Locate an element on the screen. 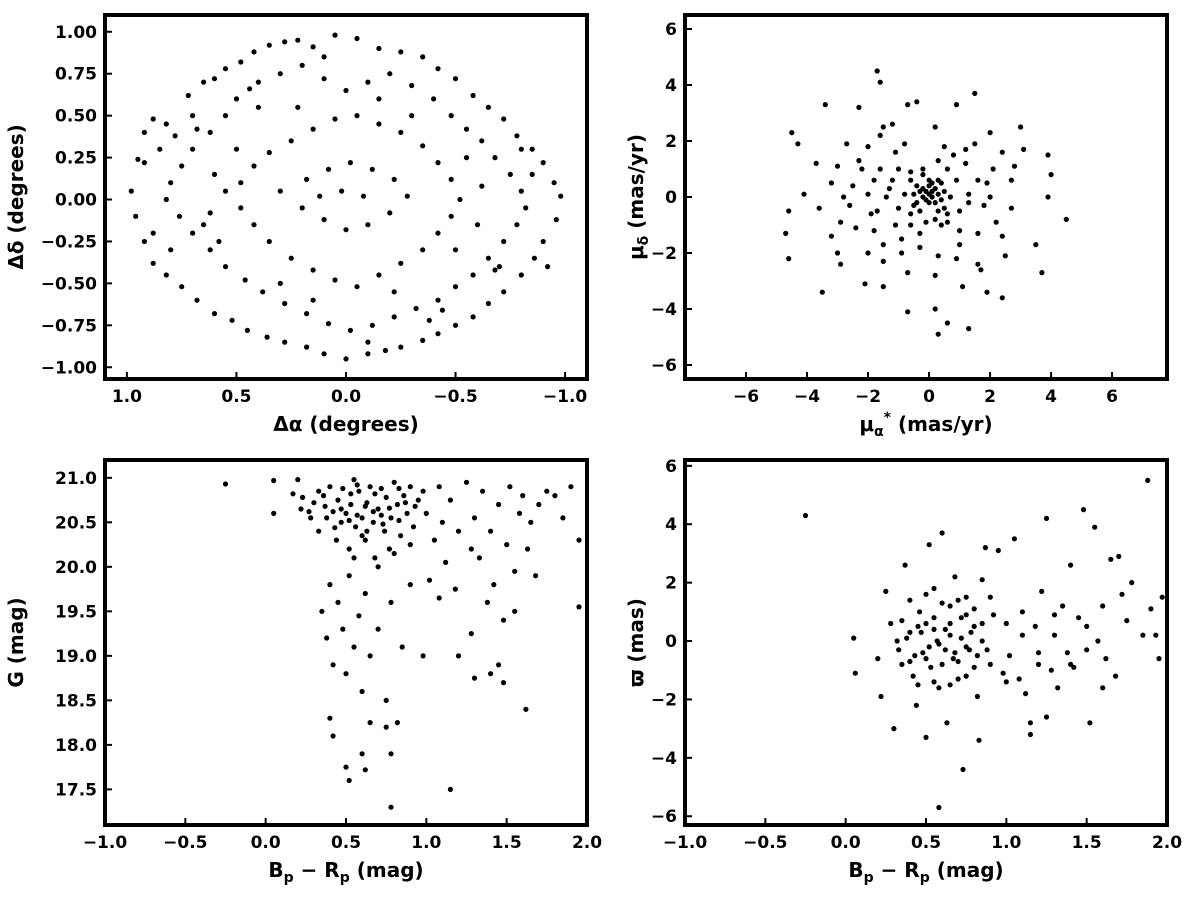 The width and height of the screenshot is (1200, 900). y-axis-label: G (mag) is located at coordinates (16, 642).